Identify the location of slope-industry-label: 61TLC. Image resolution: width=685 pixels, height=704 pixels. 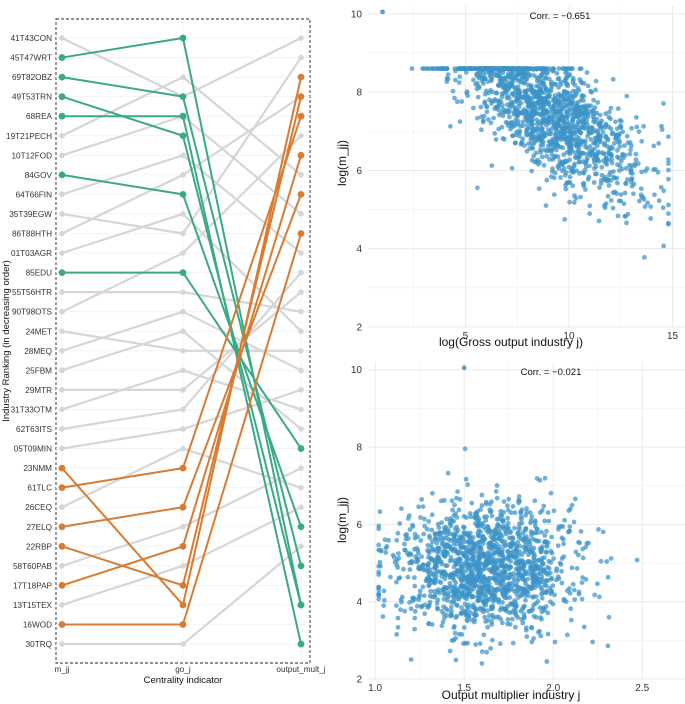
(39, 488).